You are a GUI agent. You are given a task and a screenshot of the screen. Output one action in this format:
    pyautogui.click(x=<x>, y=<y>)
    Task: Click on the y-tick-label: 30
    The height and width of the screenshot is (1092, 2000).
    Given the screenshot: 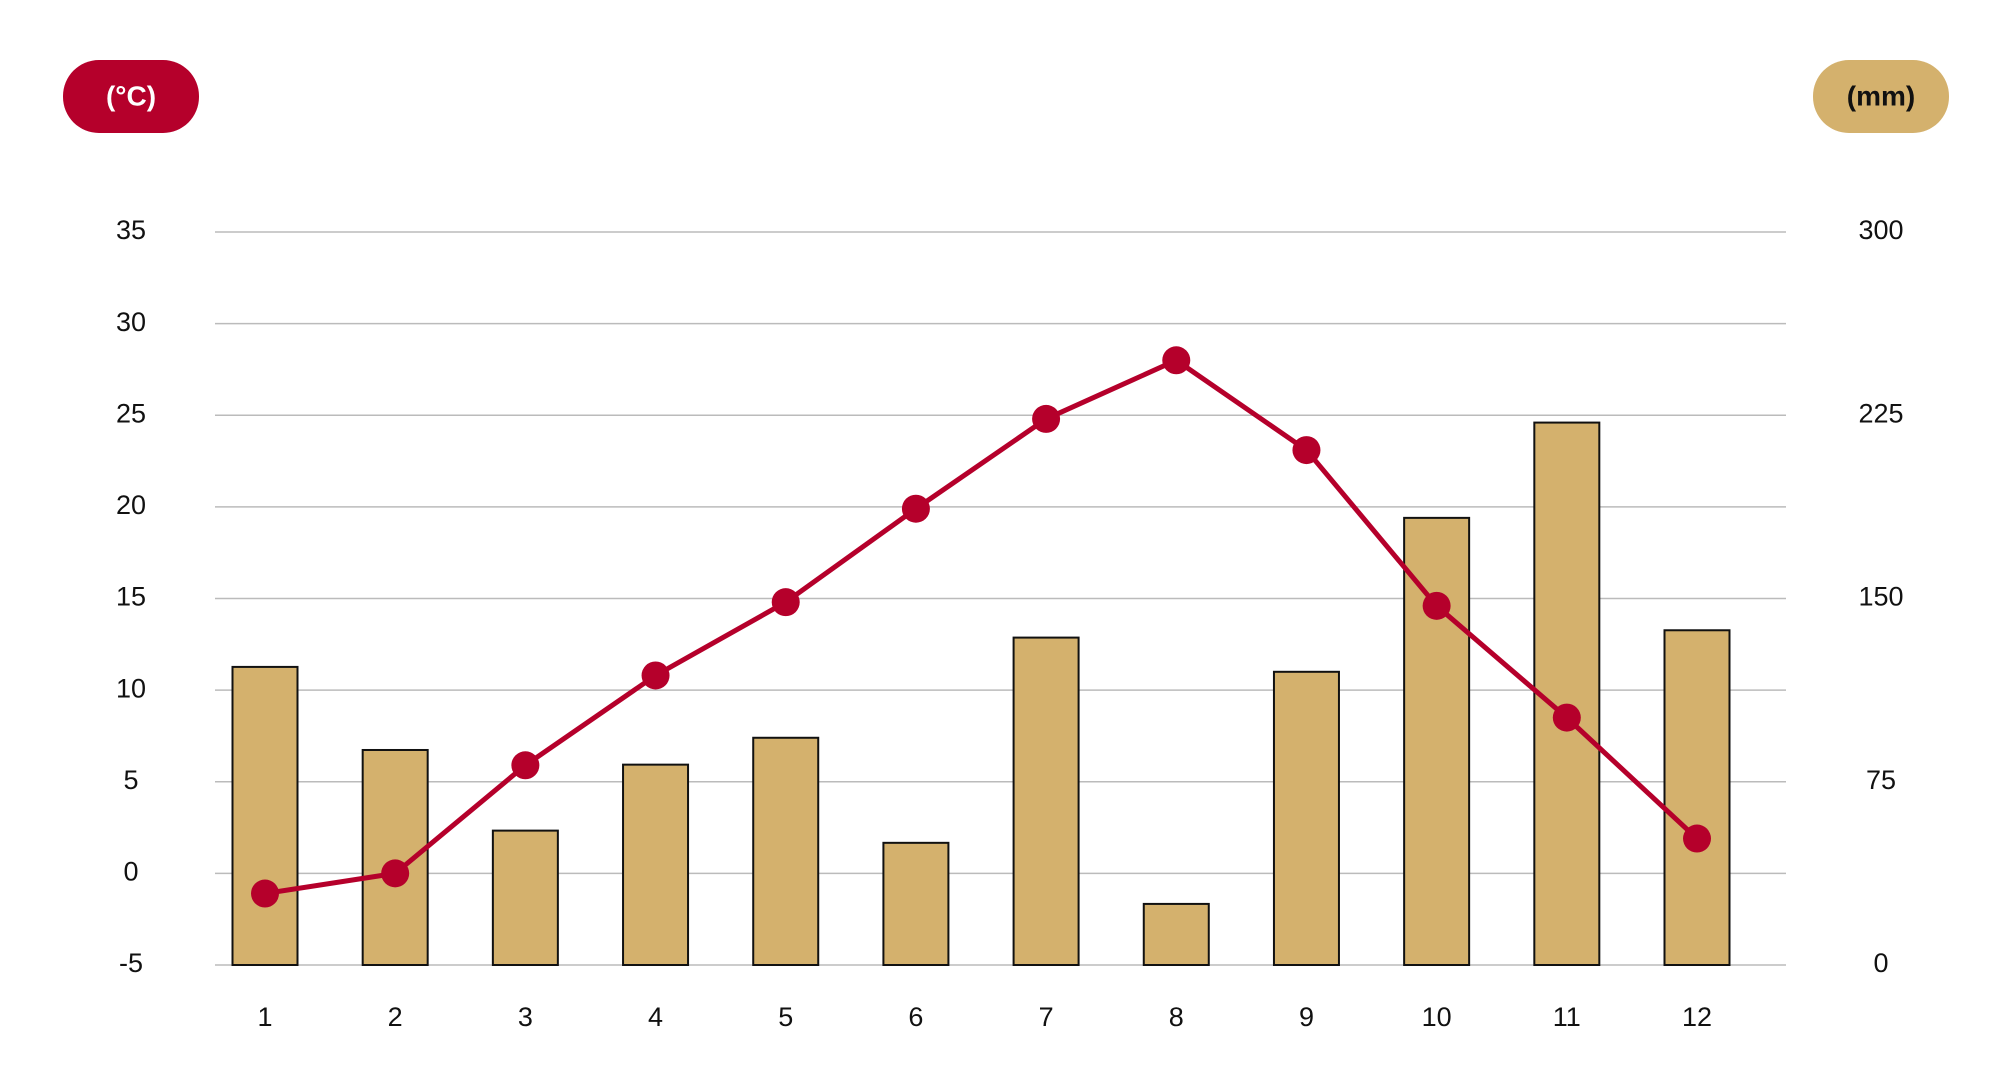 What is the action you would take?
    pyautogui.click(x=131, y=322)
    